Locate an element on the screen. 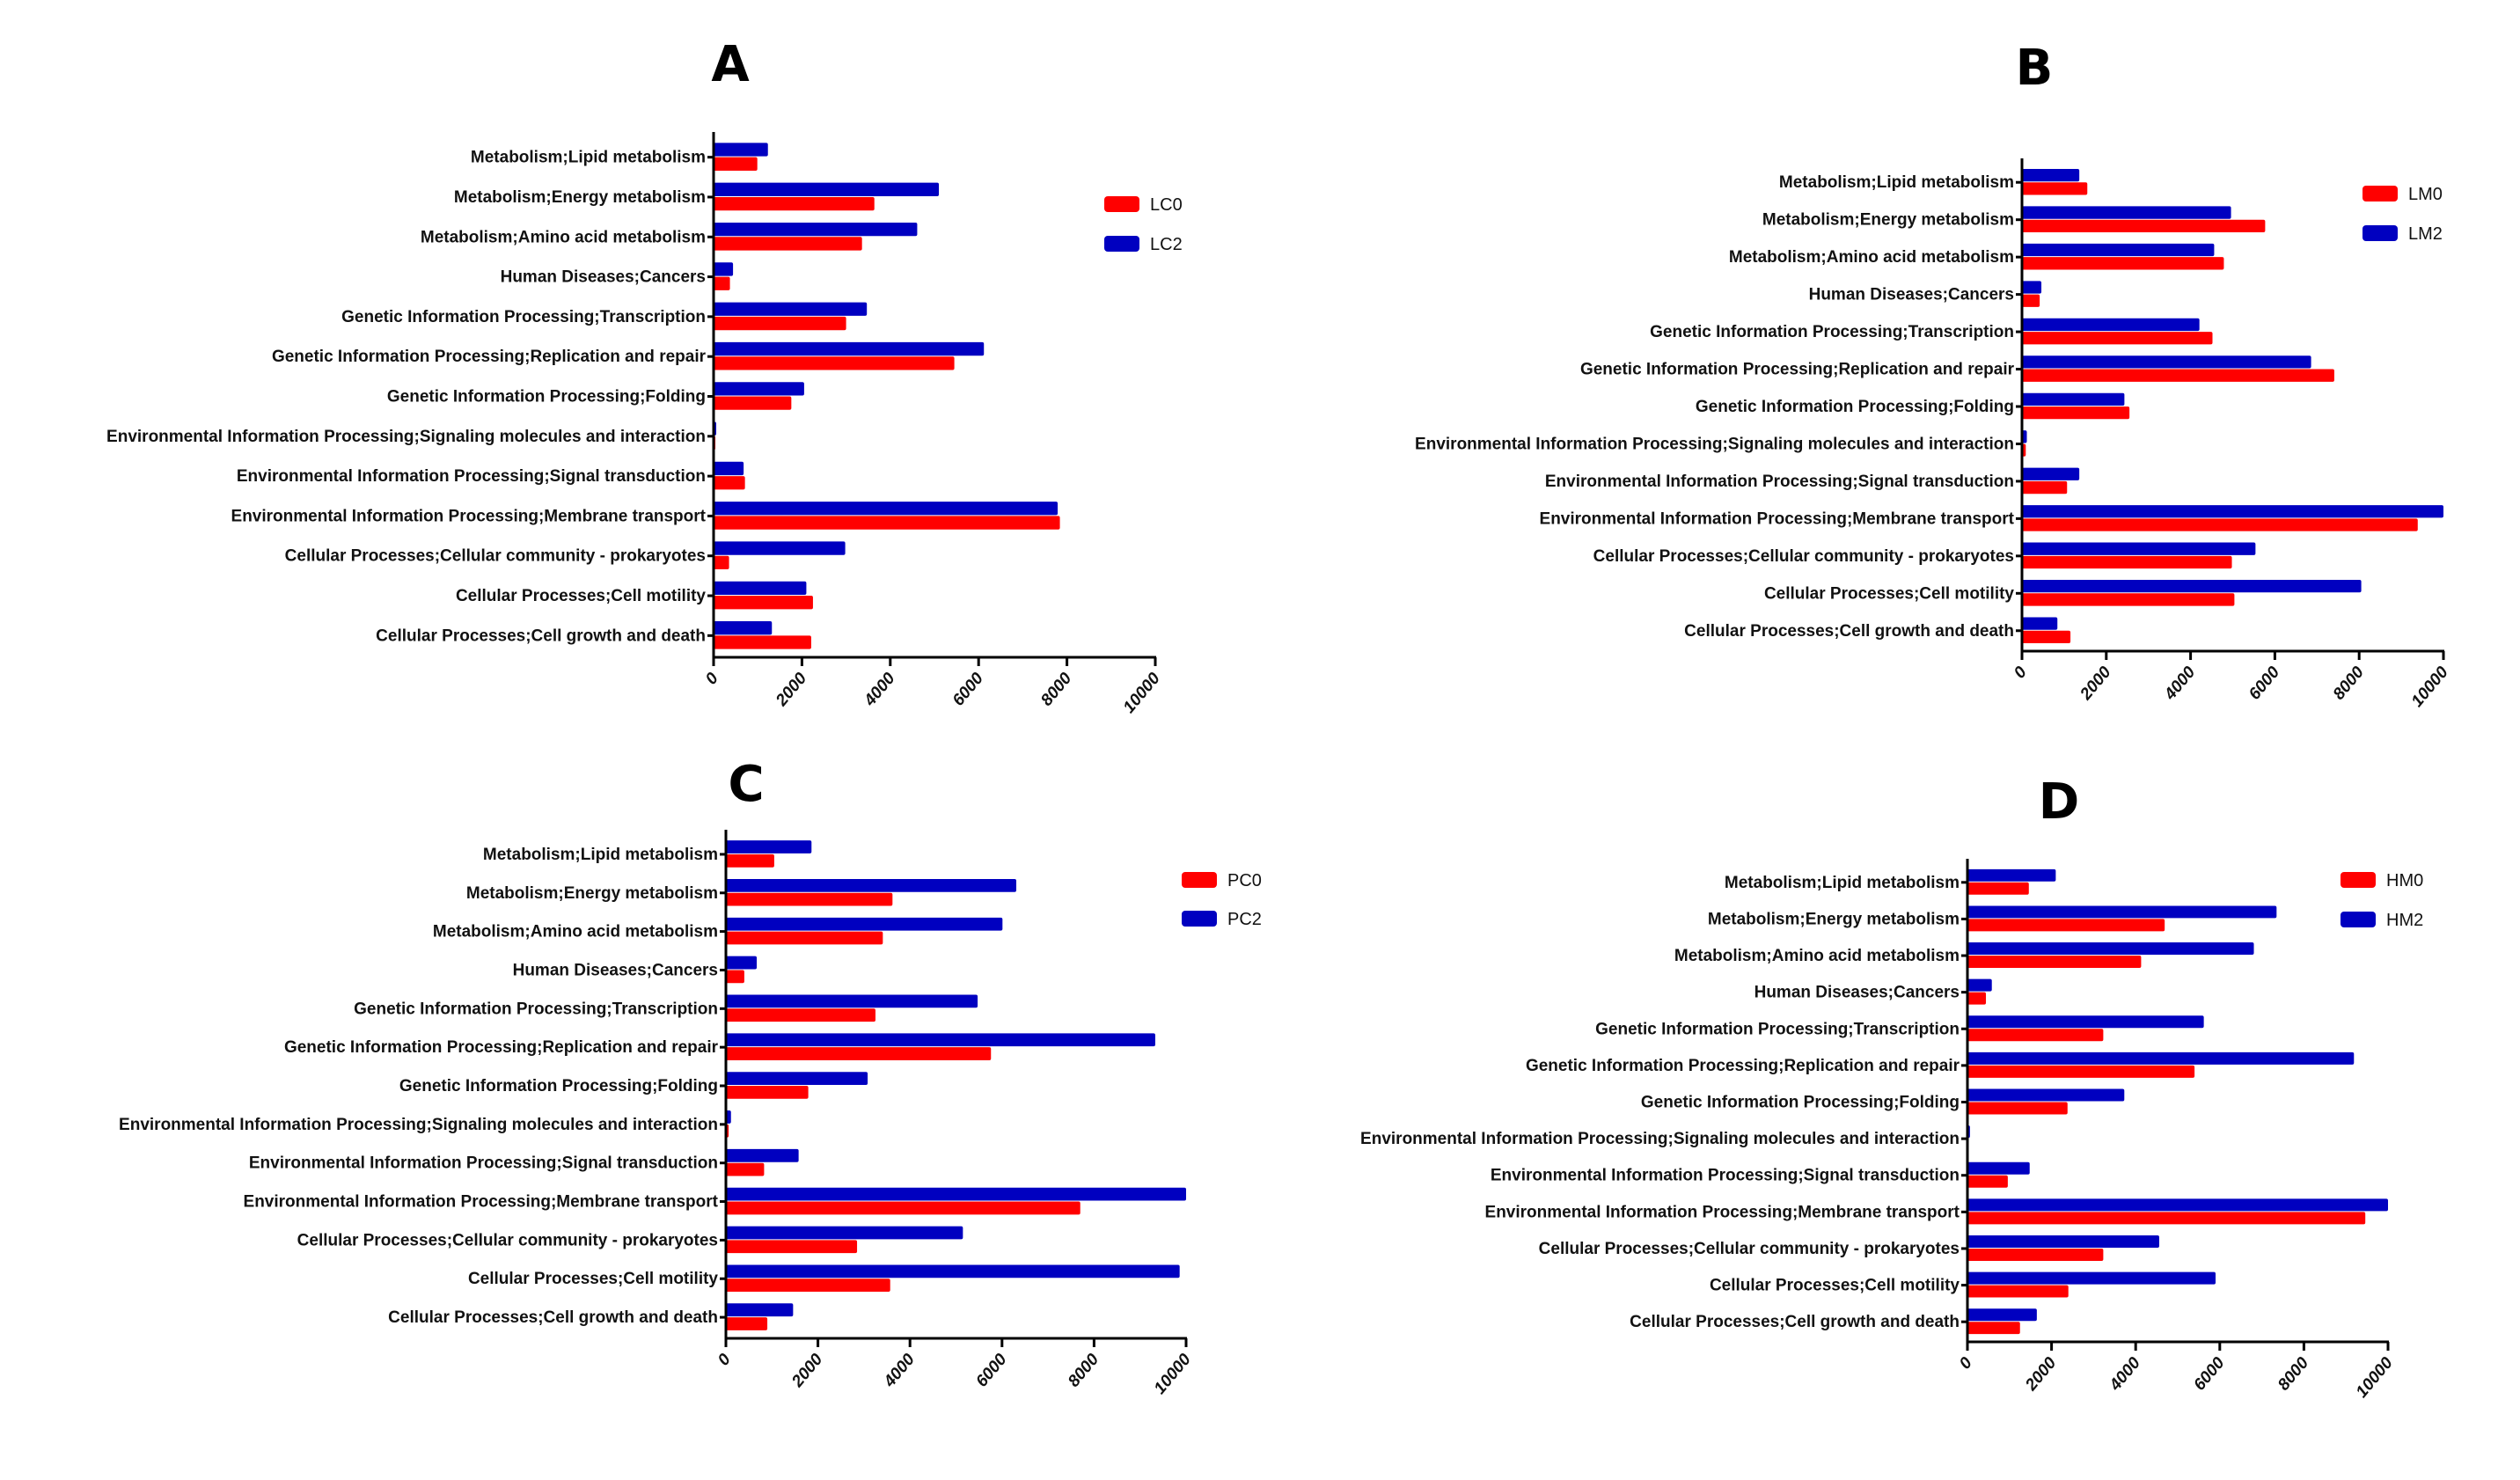  category-label: Metabolism;Amino acid metabolism is located at coordinates (575, 932).